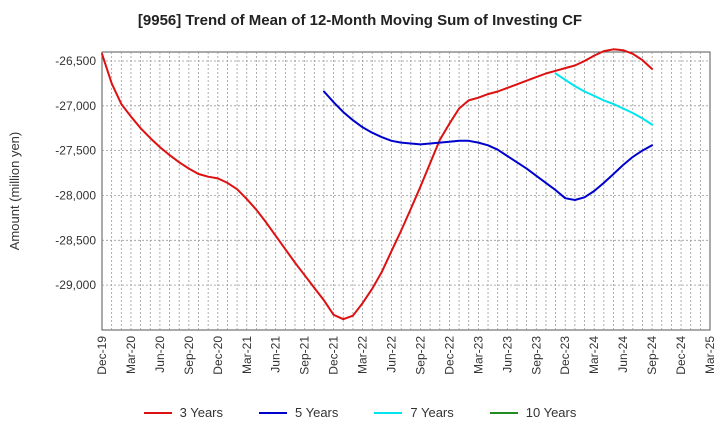 The height and width of the screenshot is (440, 720). Describe the element at coordinates (317, 412) in the screenshot. I see `legend-label: 5 Years` at that location.